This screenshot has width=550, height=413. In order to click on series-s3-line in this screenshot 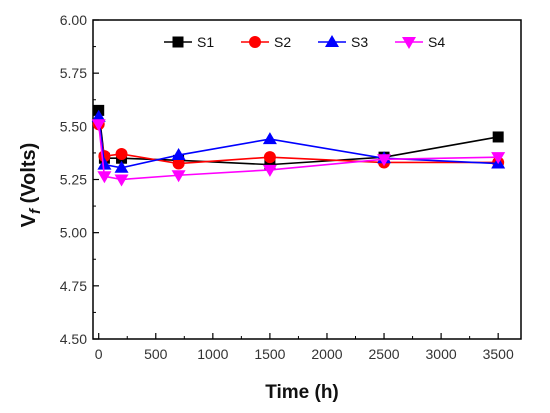, I will do `click(298, 142)`.